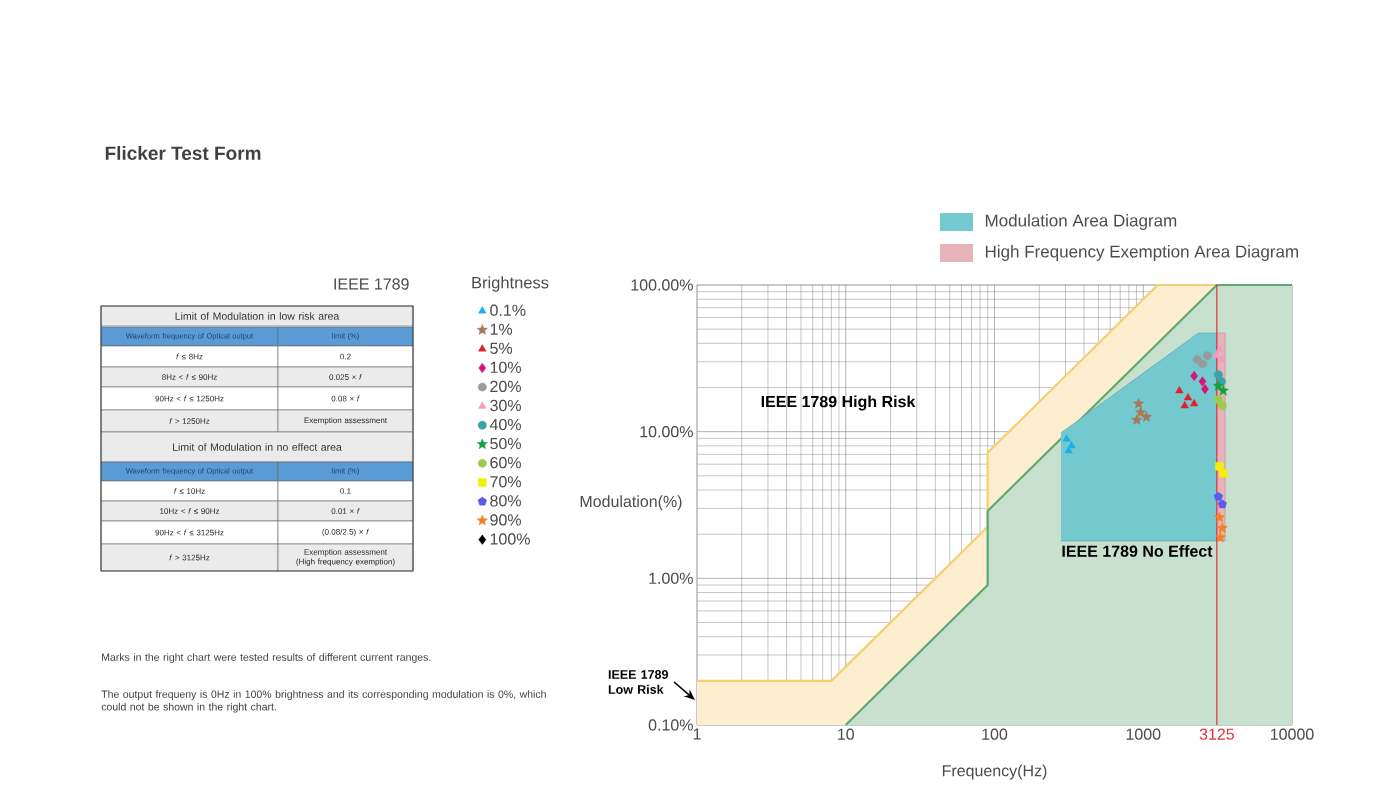  Describe the element at coordinates (257, 316) in the screenshot. I see `text: Limit of Modulation in low risk area` at that location.